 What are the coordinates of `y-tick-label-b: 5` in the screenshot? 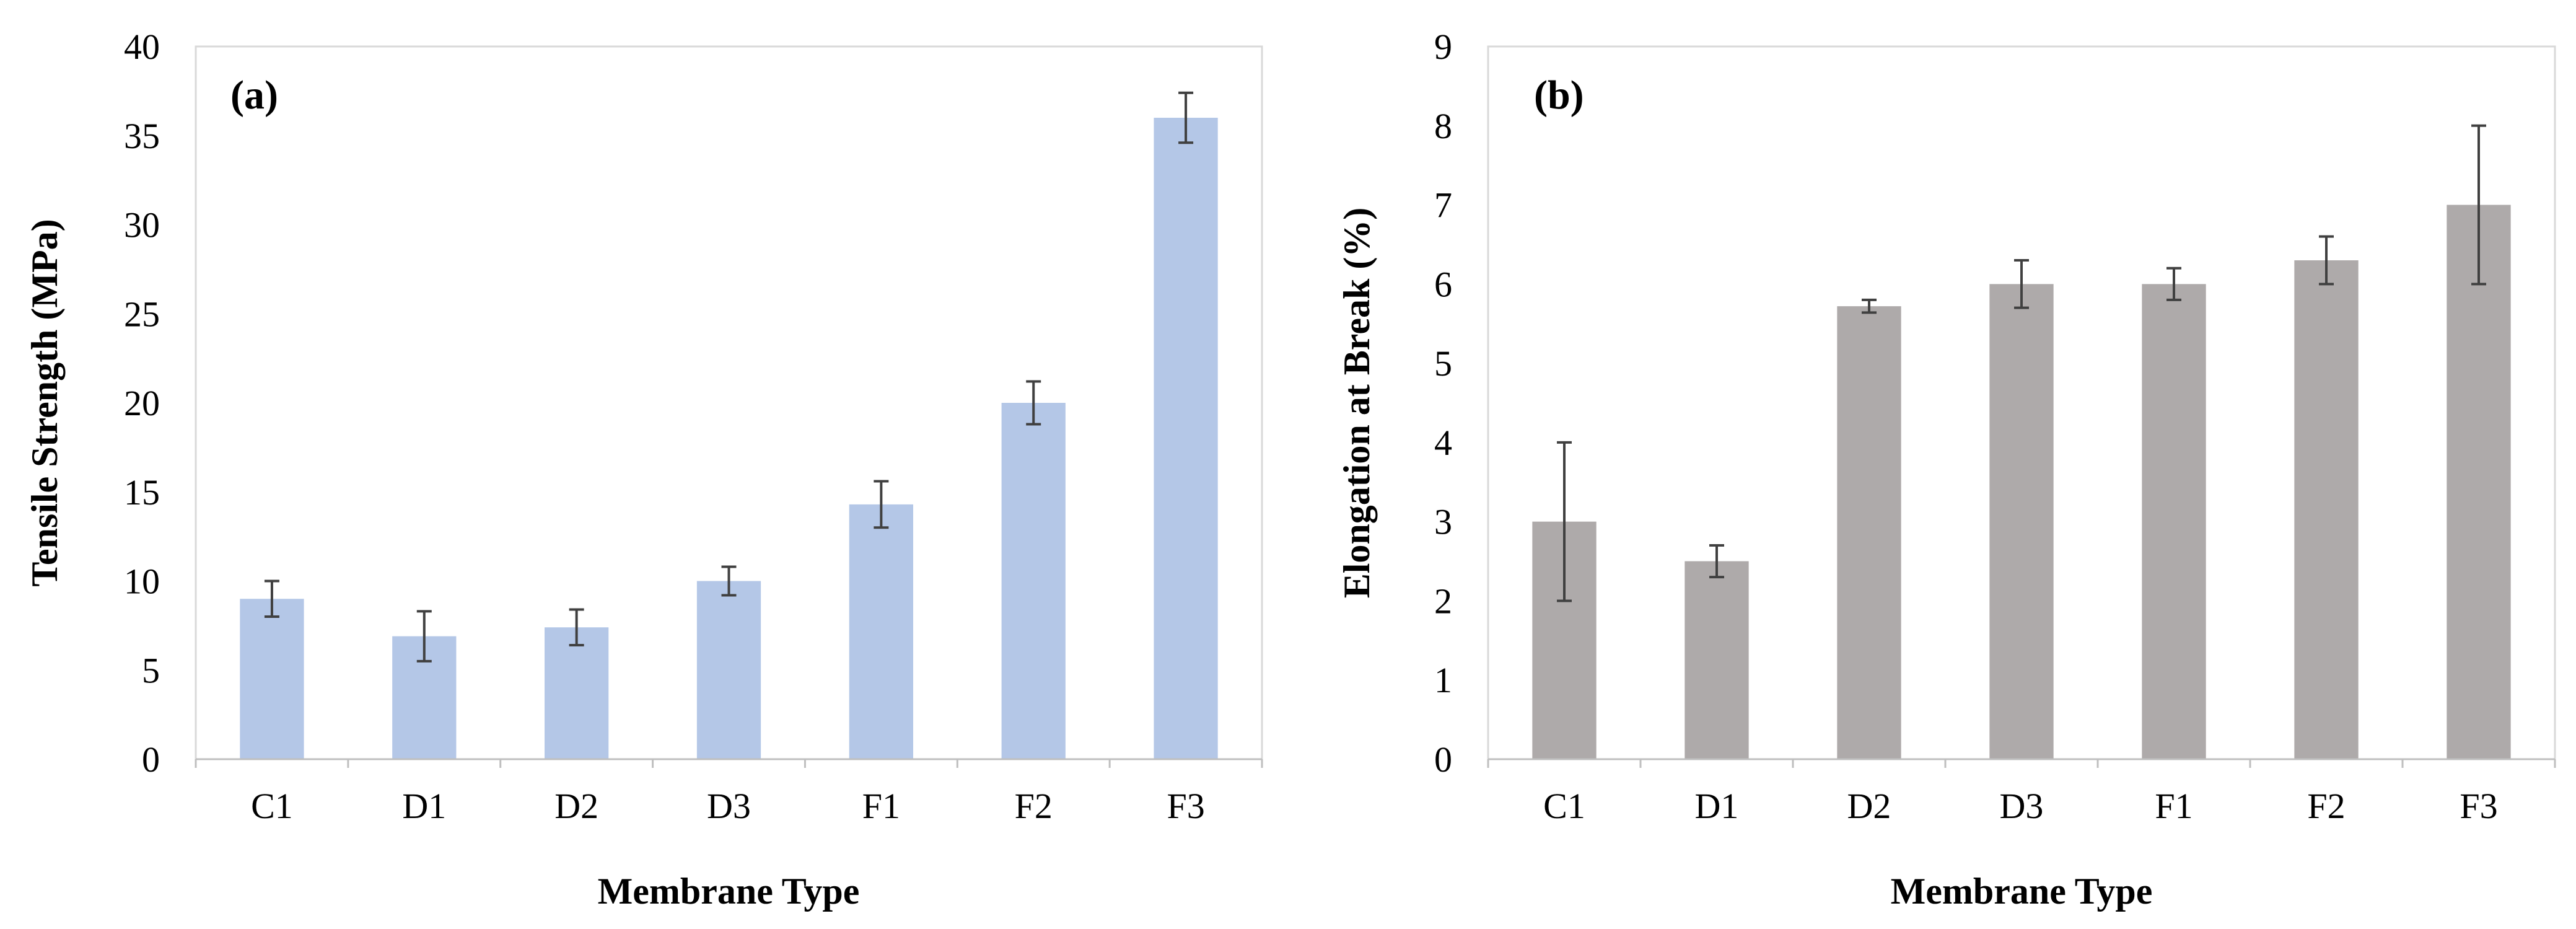 It's located at (1443, 363).